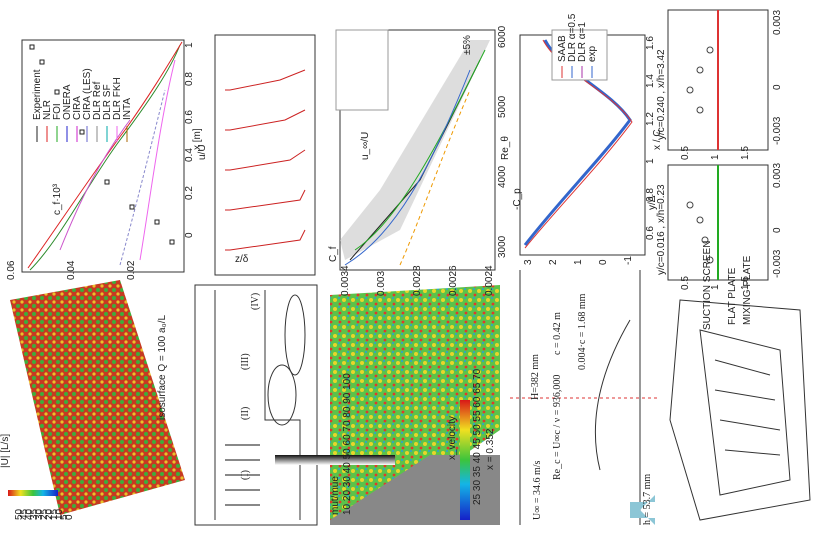 This screenshot has width=814, height=534. Describe the element at coordinates (87, 94) in the screenshot. I see `legend-entry: CIRA (LES)` at that location.